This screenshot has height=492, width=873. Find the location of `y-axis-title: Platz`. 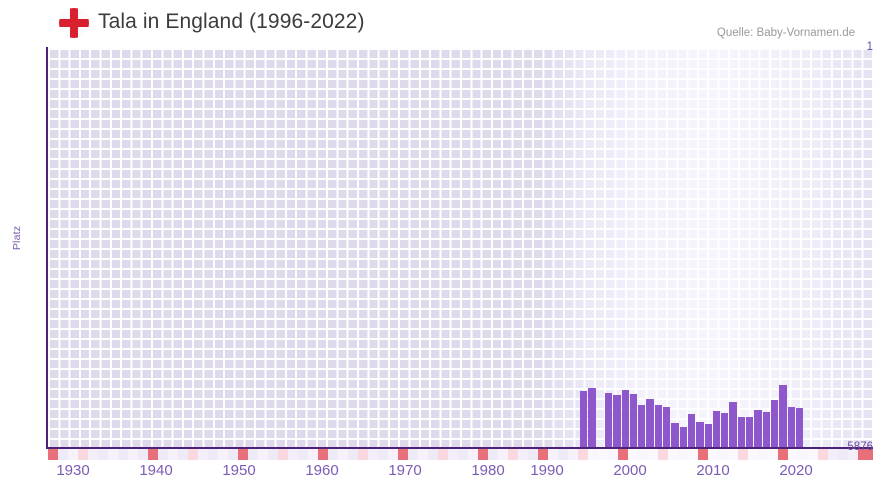

y-axis-title: Platz is located at coordinates (17, 238).